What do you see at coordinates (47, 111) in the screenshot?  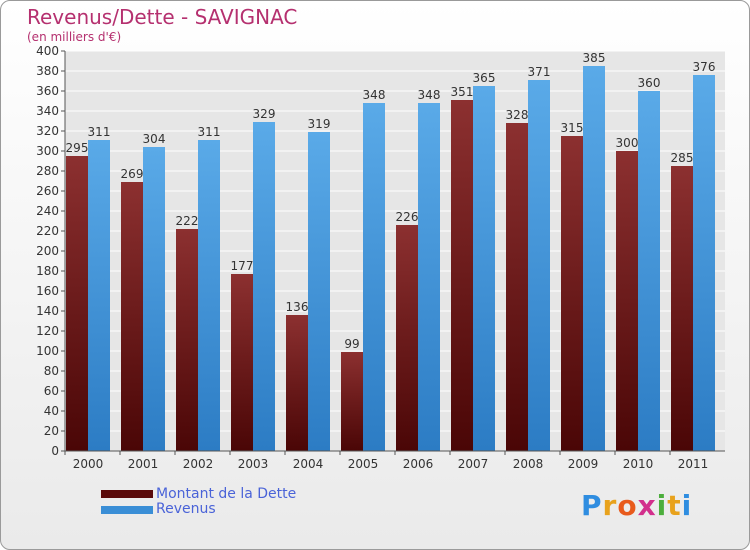 I see `y-tick-label: 340` at bounding box center [47, 111].